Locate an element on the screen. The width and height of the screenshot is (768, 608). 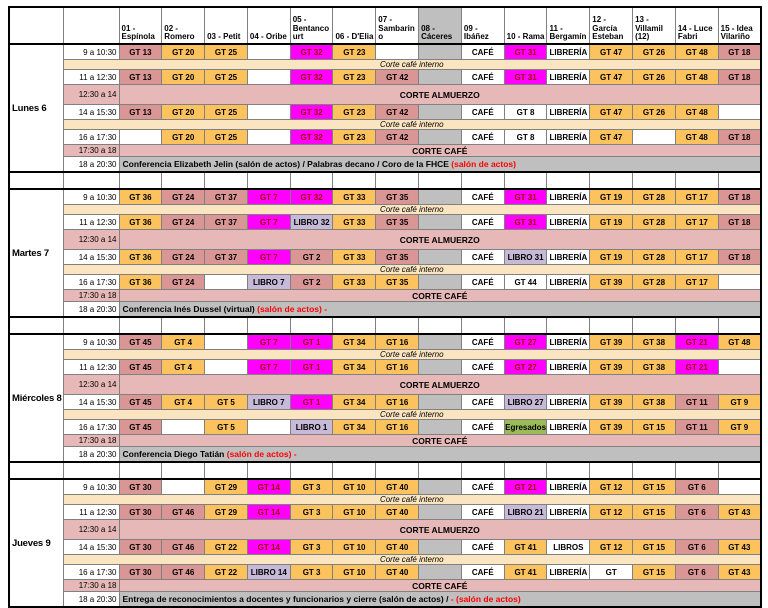
column-header: 04 - Oribe is located at coordinates (268, 25).